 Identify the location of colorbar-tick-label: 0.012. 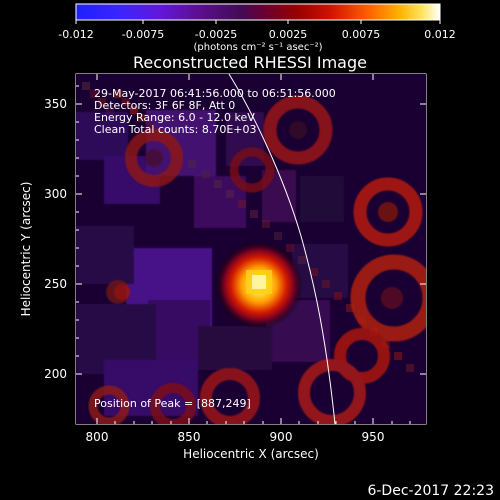
(440, 34).